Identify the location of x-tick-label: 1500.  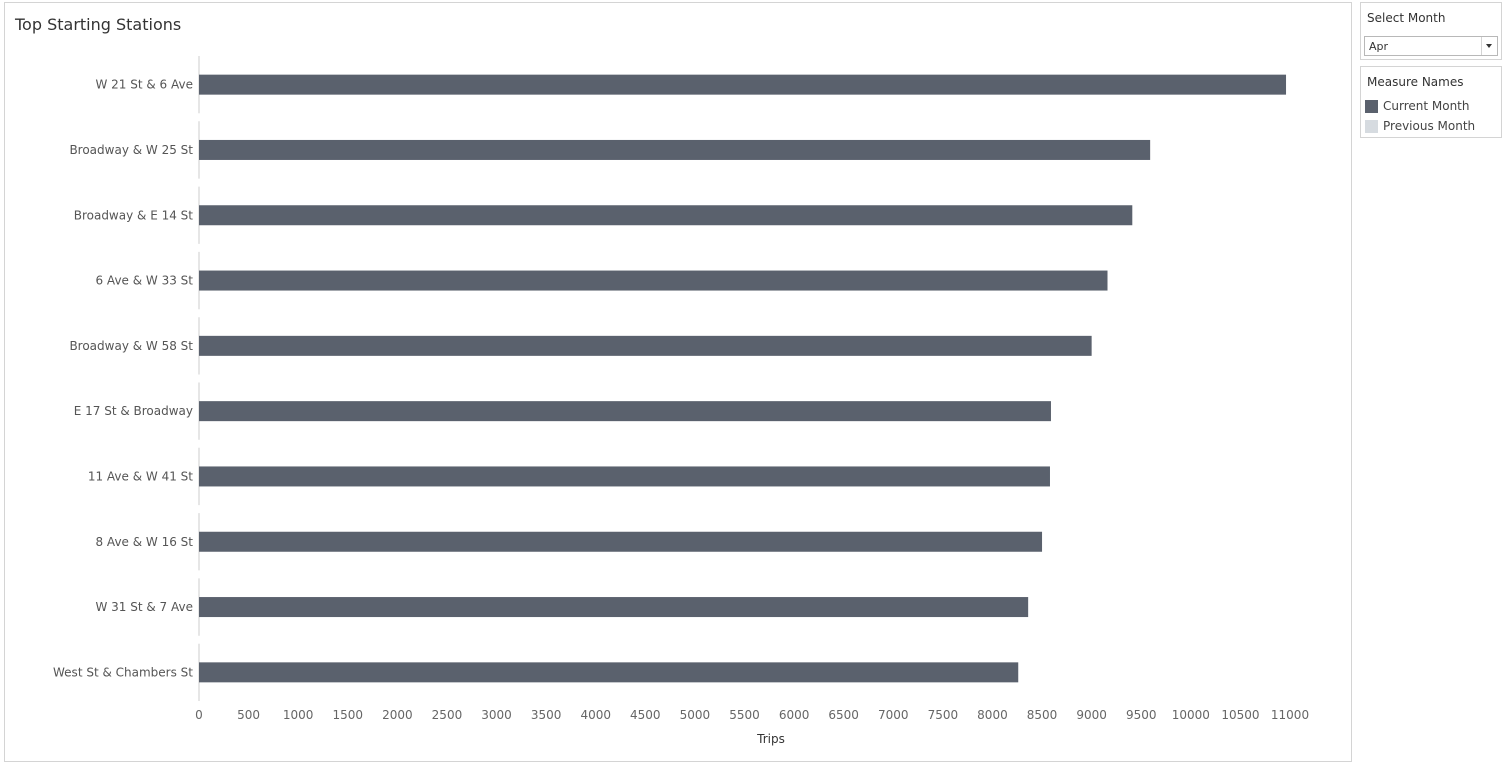
(347, 715).